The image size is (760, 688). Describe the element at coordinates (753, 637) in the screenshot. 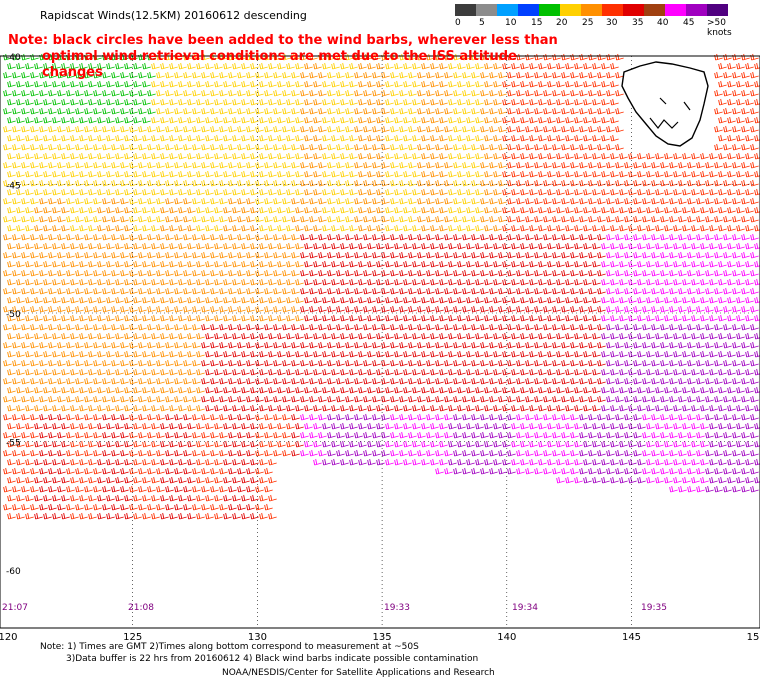

I see `longitude-label: 150` at that location.